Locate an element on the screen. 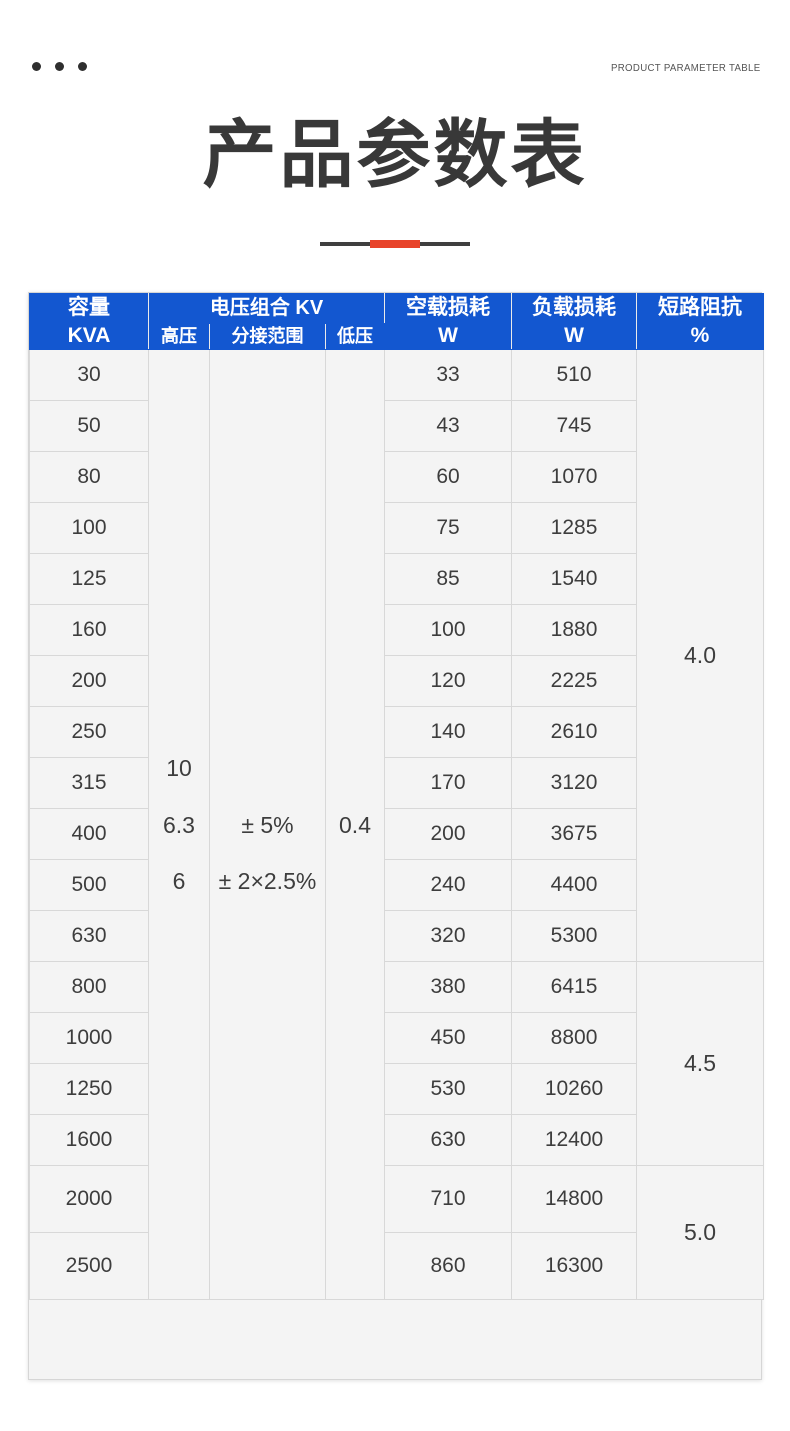  page-topbar: PRODUCT PARAMETER TABLE is located at coordinates (395, 55).